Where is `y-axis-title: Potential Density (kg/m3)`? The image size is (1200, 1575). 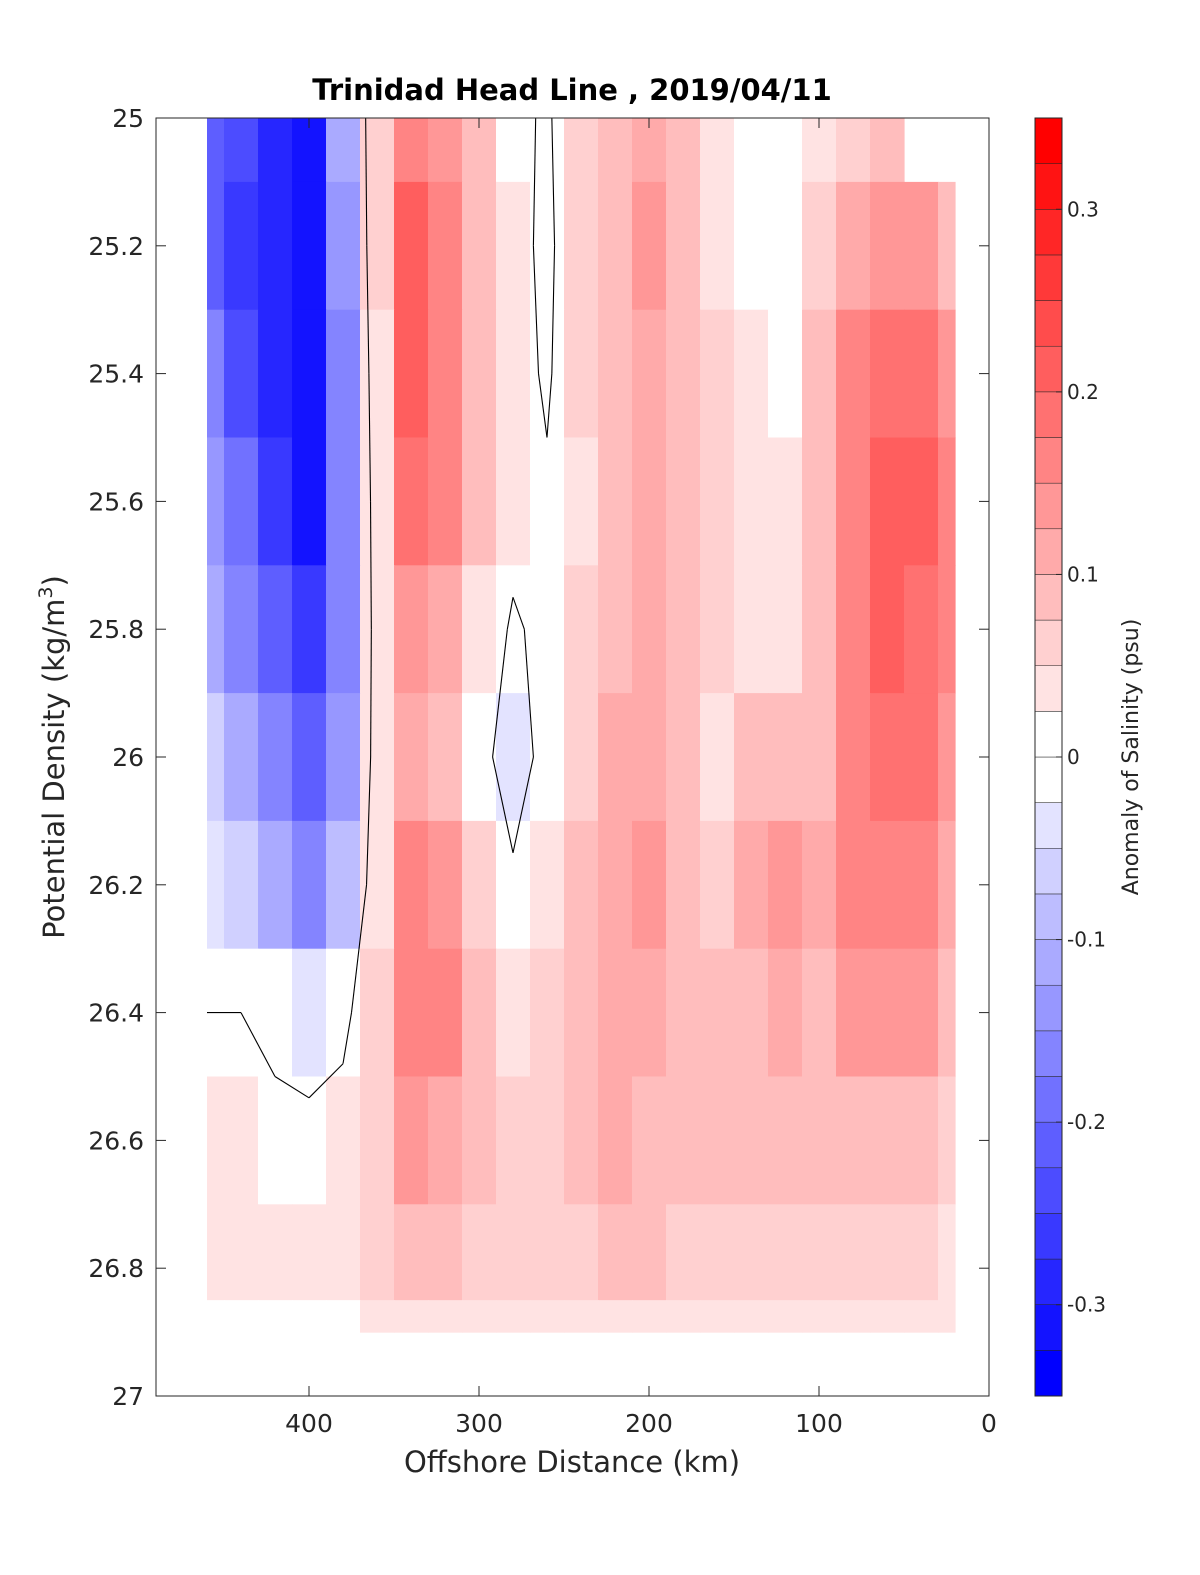 y-axis-title: Potential Density (kg/m3) is located at coordinates (53, 757).